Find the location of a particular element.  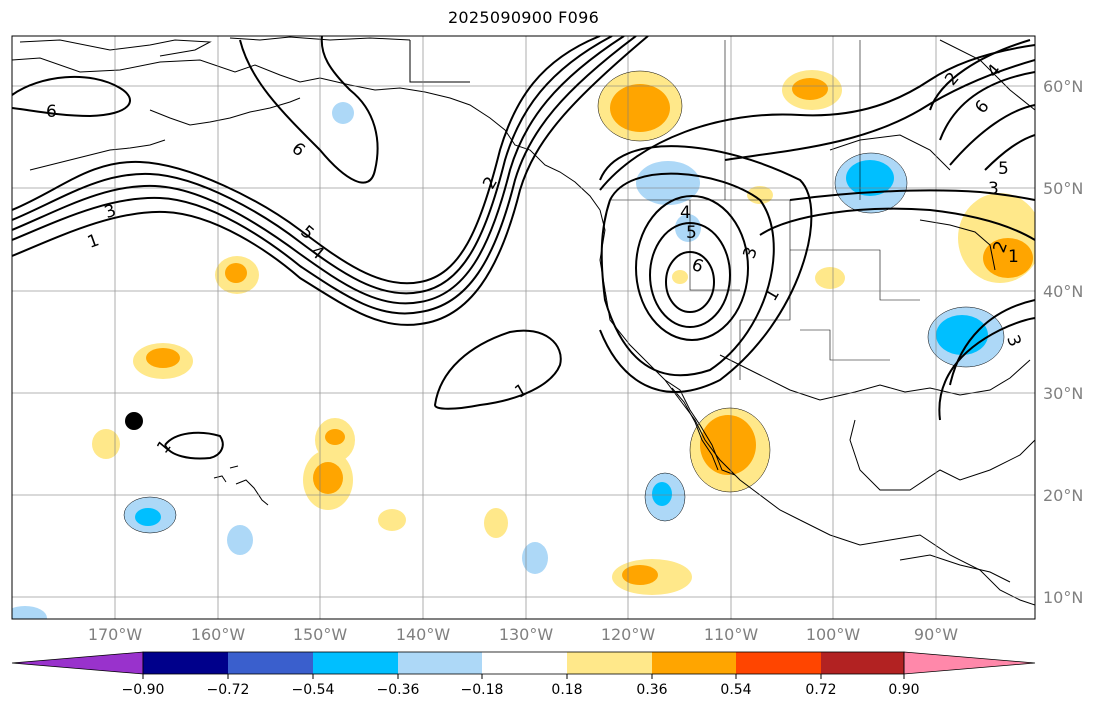

contour-label: 3 is located at coordinates (993, 189).